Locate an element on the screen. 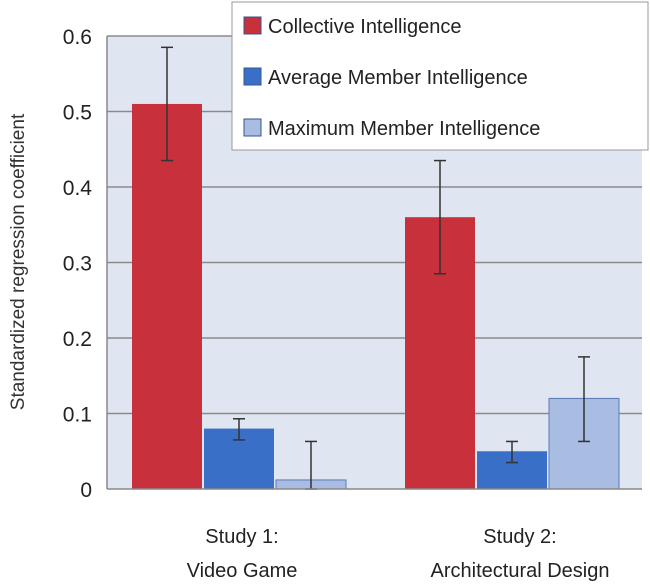  category-label: Study 2: is located at coordinates (519, 537).